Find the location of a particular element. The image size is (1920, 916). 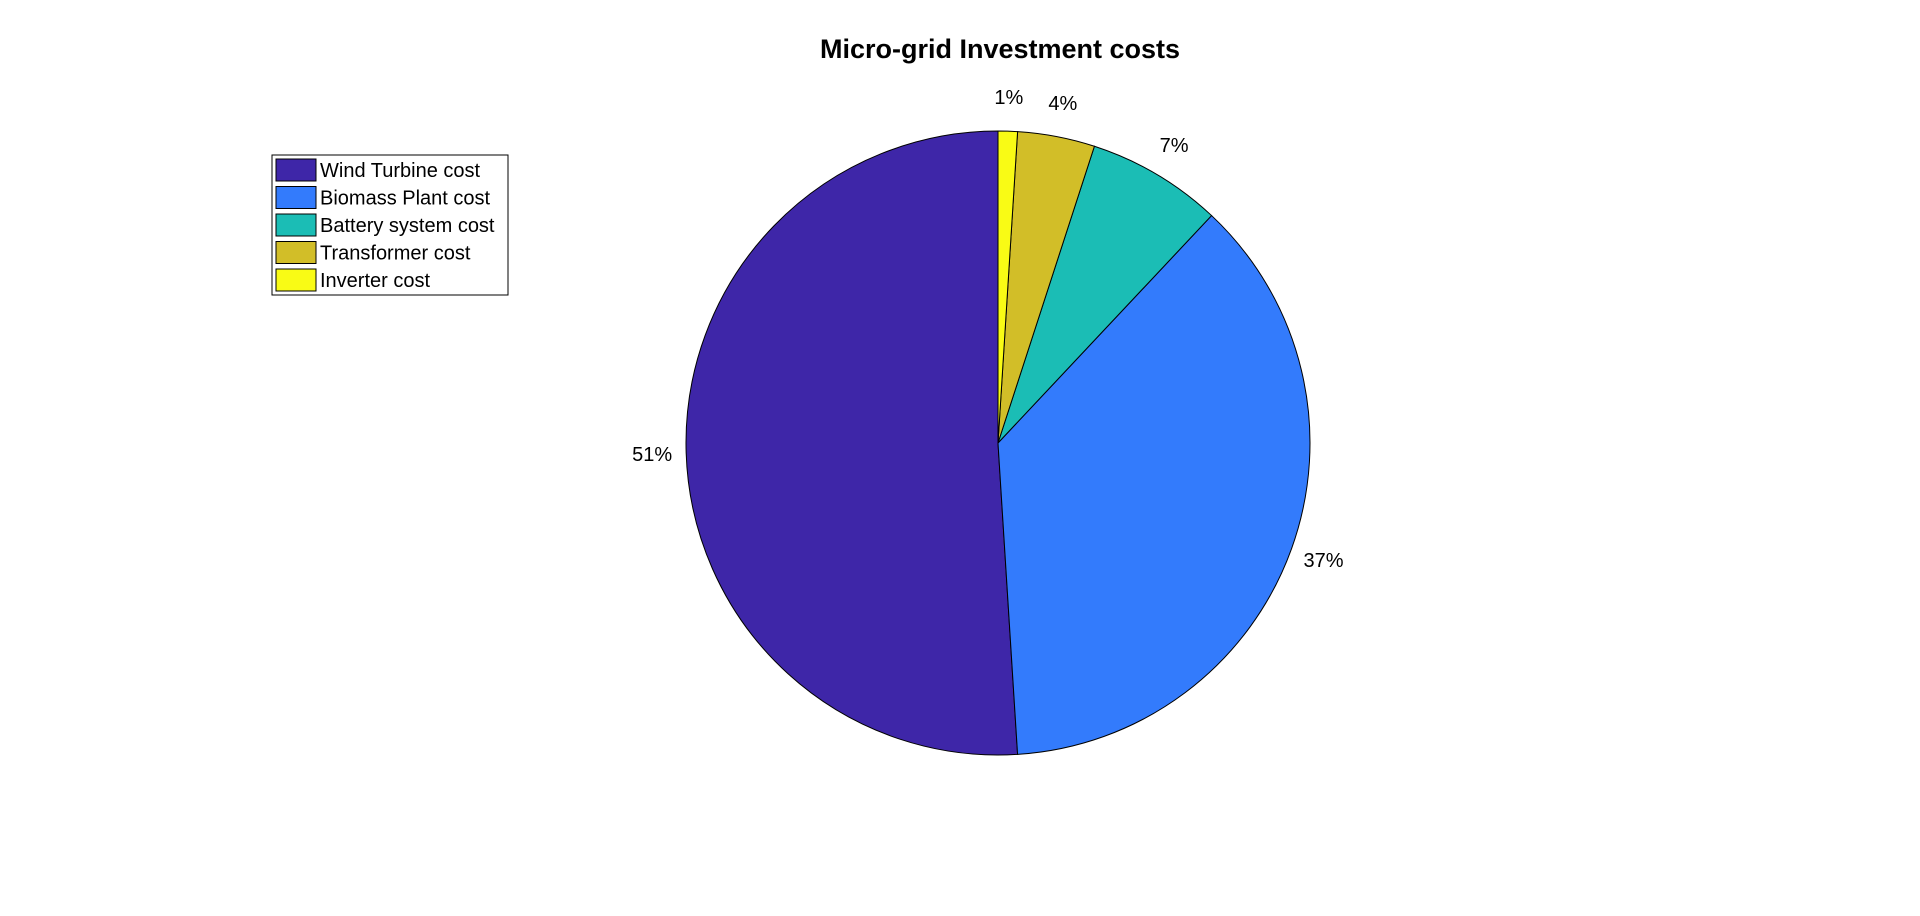

legend-label-4: Inverter cost is located at coordinates (375, 281).